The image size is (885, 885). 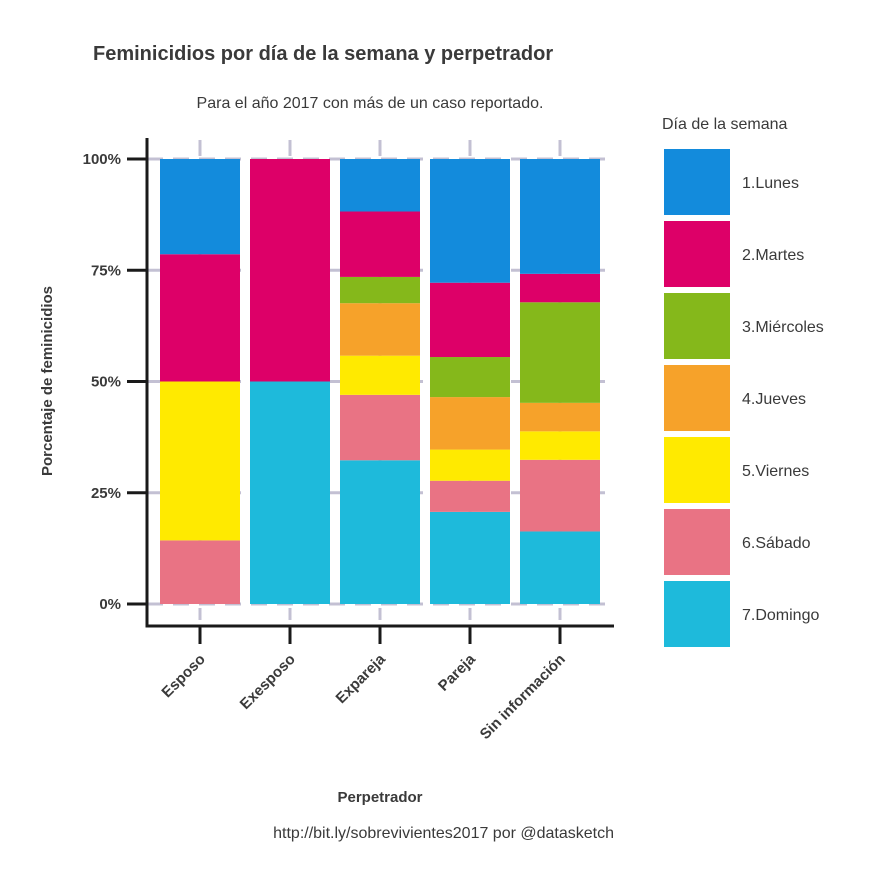 I want to click on x-tick-label: Exesposo, so click(x=268, y=682).